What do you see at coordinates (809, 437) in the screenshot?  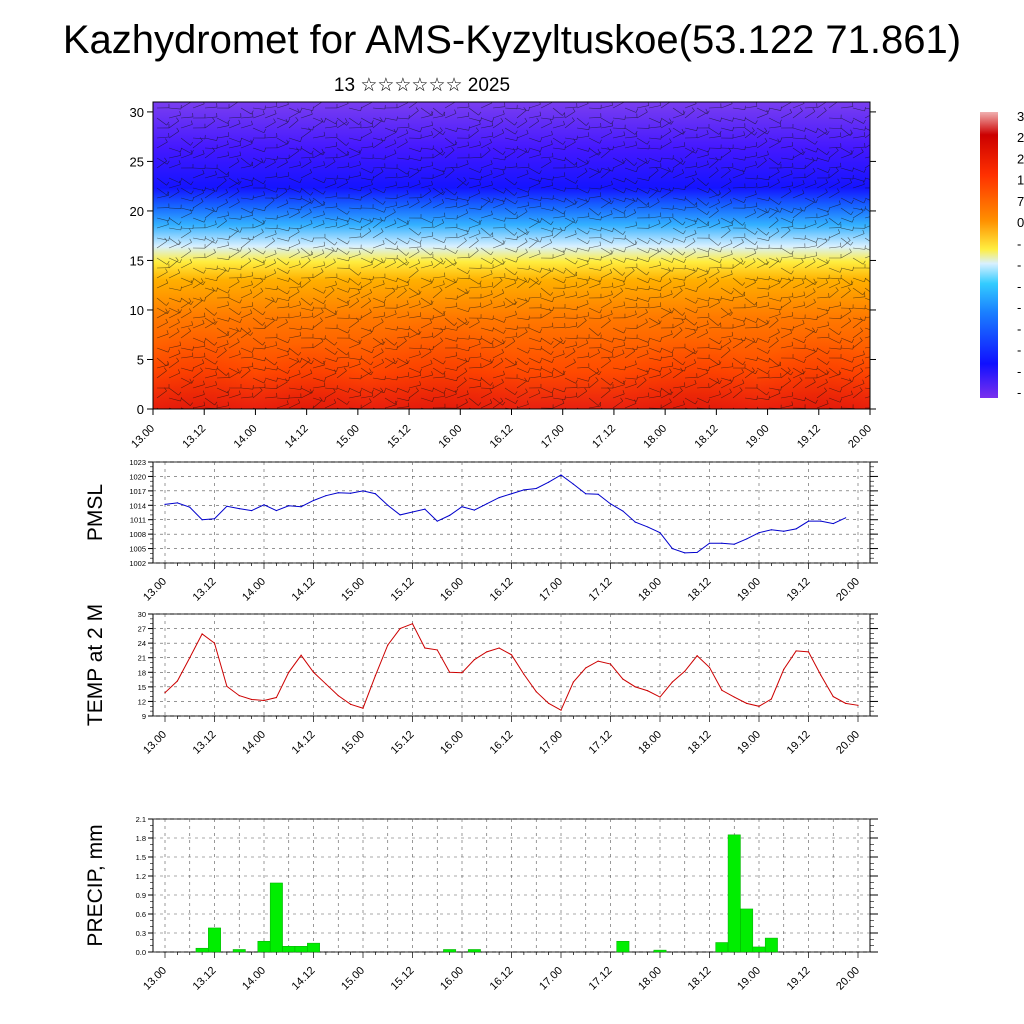 I see `x-tick-label: 19.12` at bounding box center [809, 437].